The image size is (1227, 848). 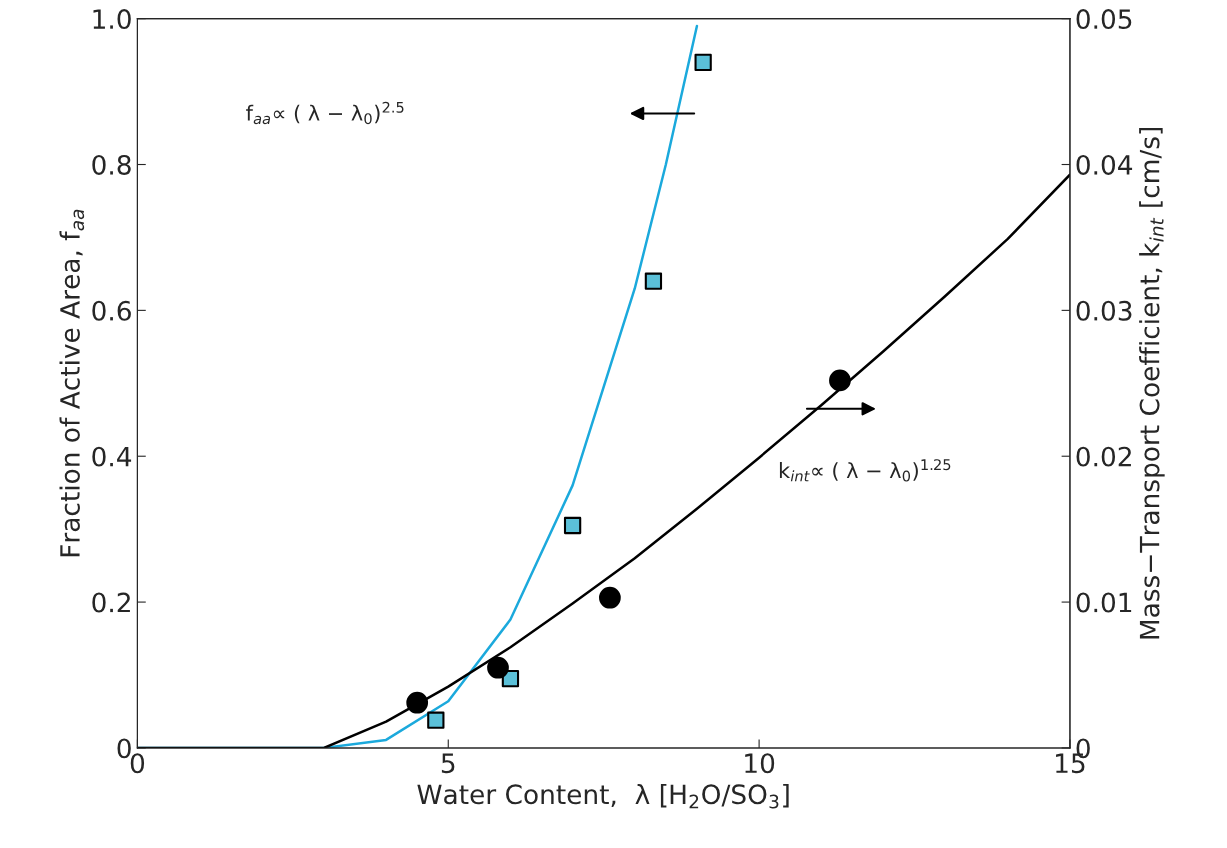 I want to click on y-tick-label: 0.4, so click(x=112, y=456).